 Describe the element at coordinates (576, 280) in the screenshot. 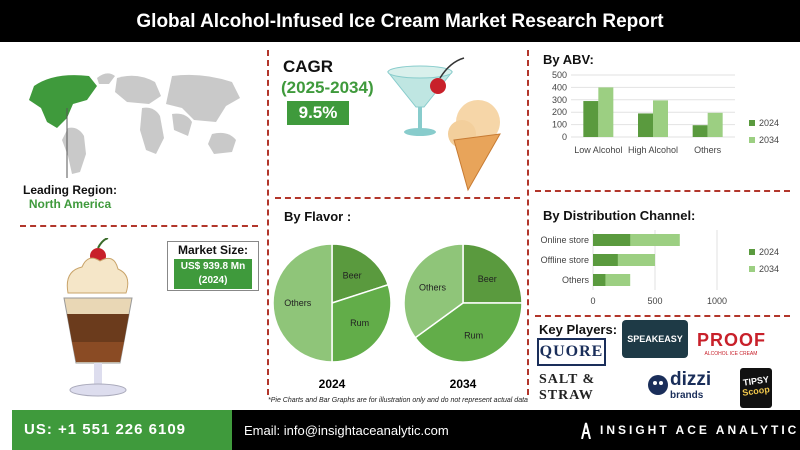

I see `y-tick-label: Others` at that location.